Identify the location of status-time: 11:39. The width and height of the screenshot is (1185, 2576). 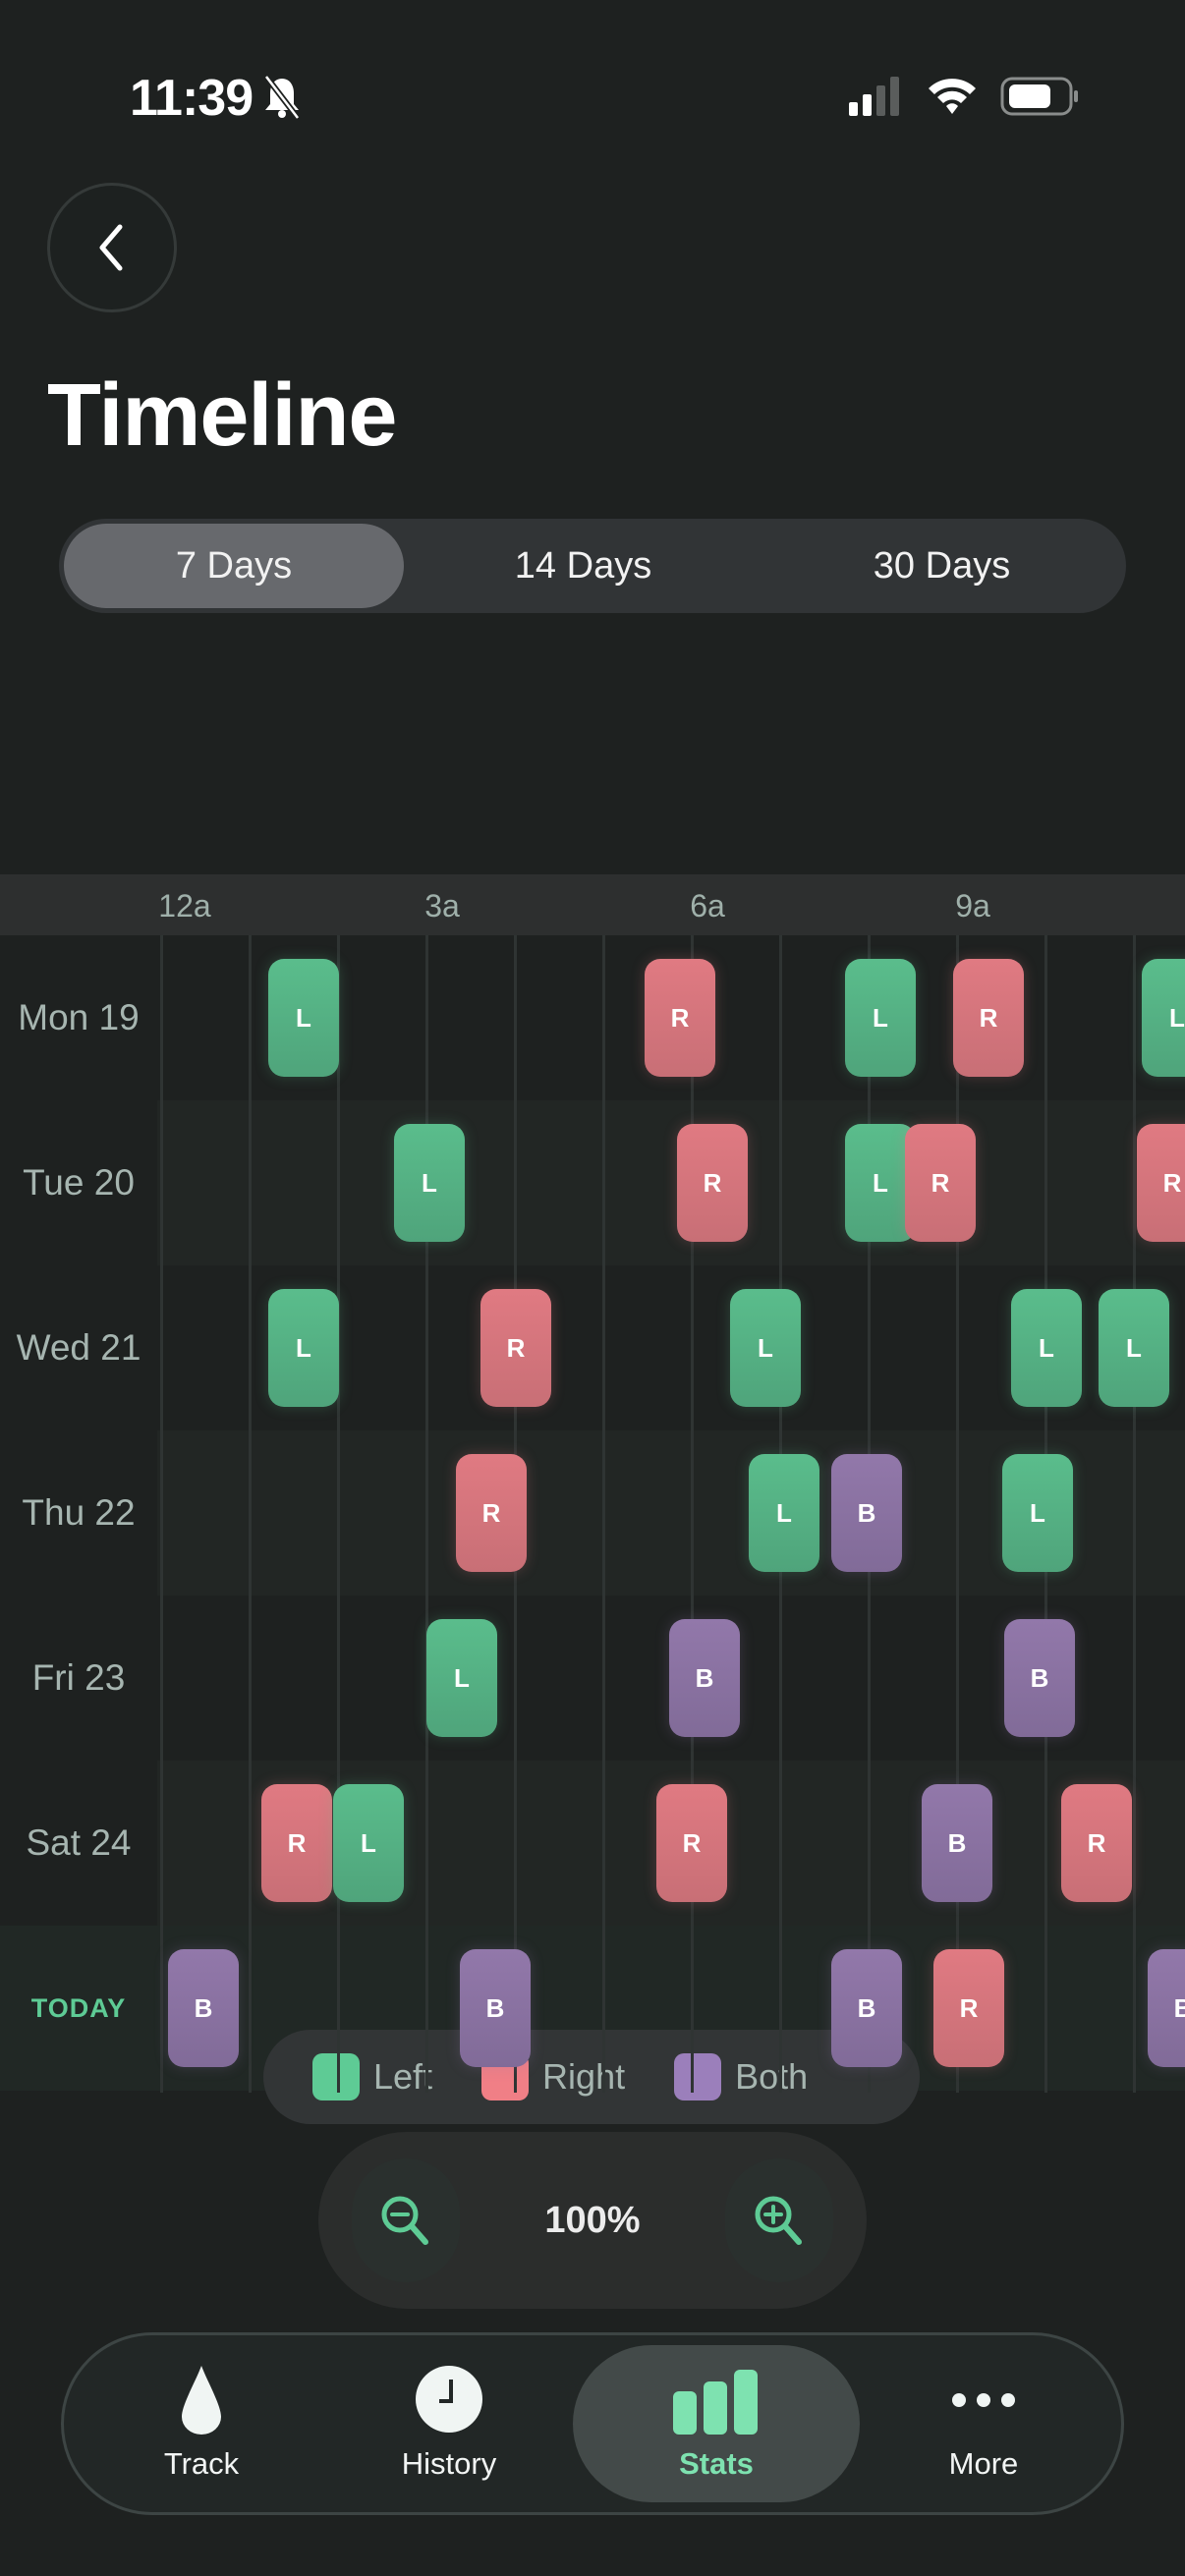
(192, 98).